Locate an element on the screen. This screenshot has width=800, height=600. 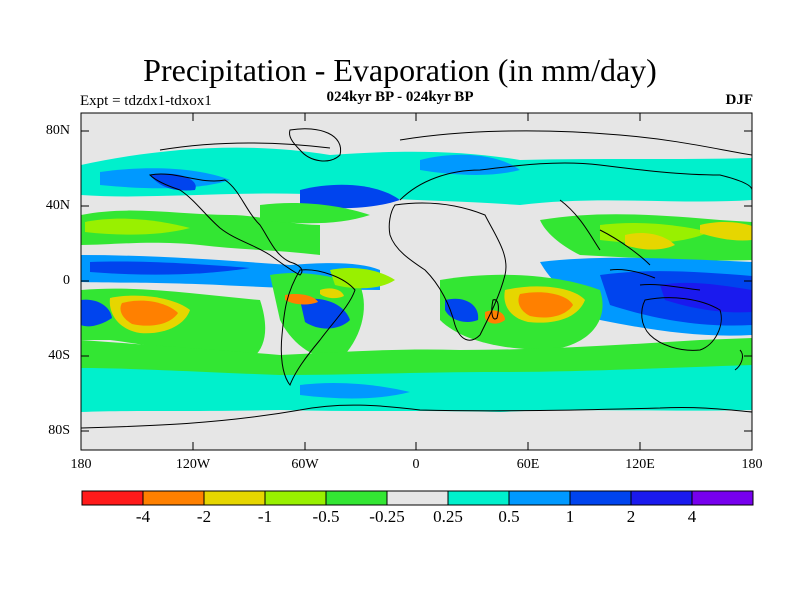
coastline-indonesia is located at coordinates (655, 280).